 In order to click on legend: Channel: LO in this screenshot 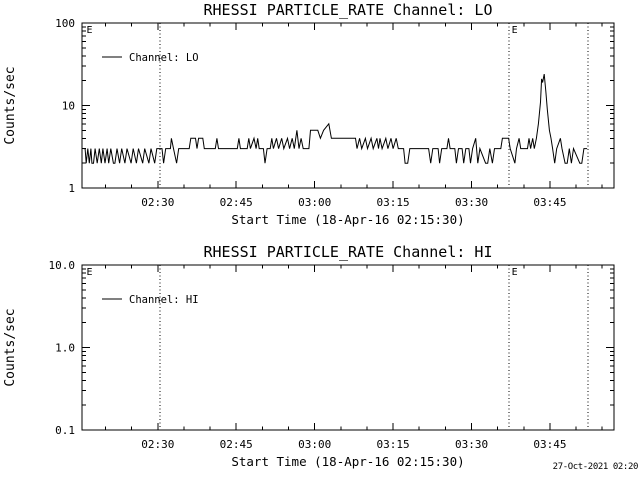, I will do `click(150, 58)`.